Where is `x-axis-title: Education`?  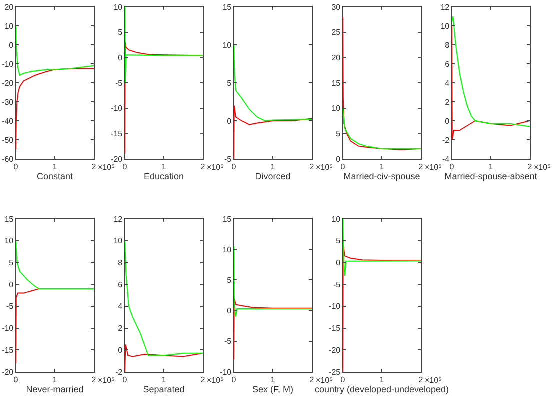
x-axis-title: Education is located at coordinates (164, 176).